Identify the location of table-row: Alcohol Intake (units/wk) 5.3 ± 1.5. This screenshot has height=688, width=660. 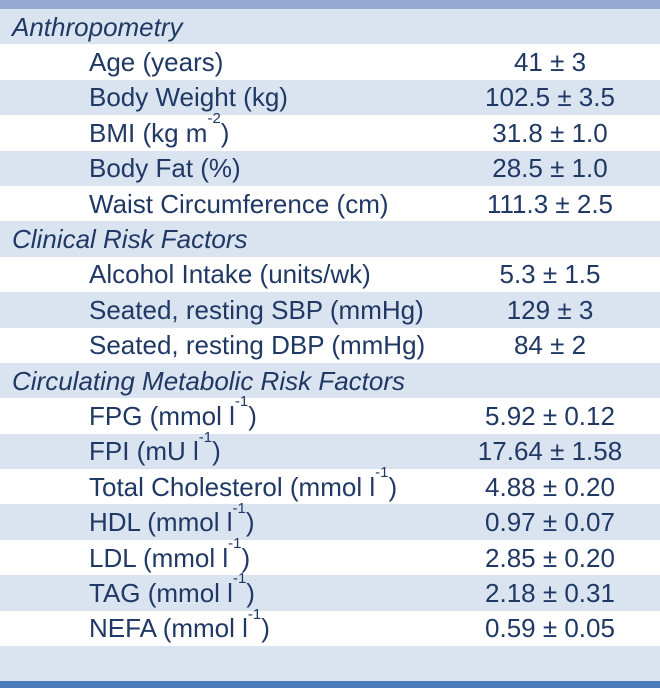
(330, 274).